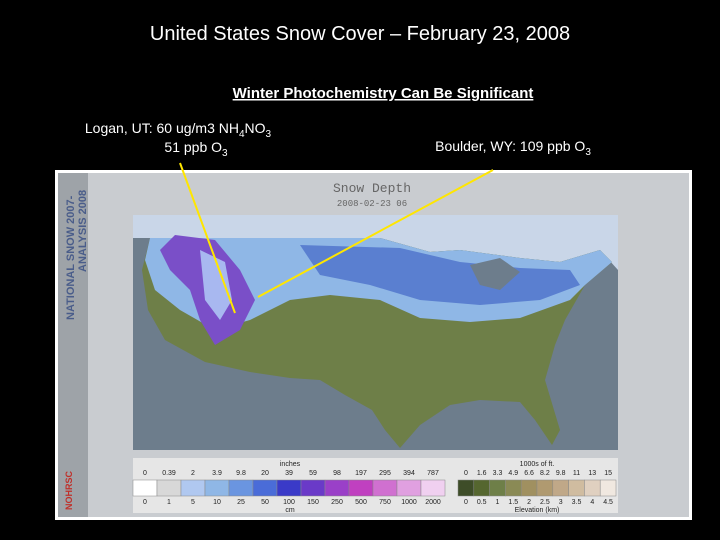 The width and height of the screenshot is (720, 540). What do you see at coordinates (193, 147) in the screenshot?
I see `annotation-text: 51 ppb O` at bounding box center [193, 147].